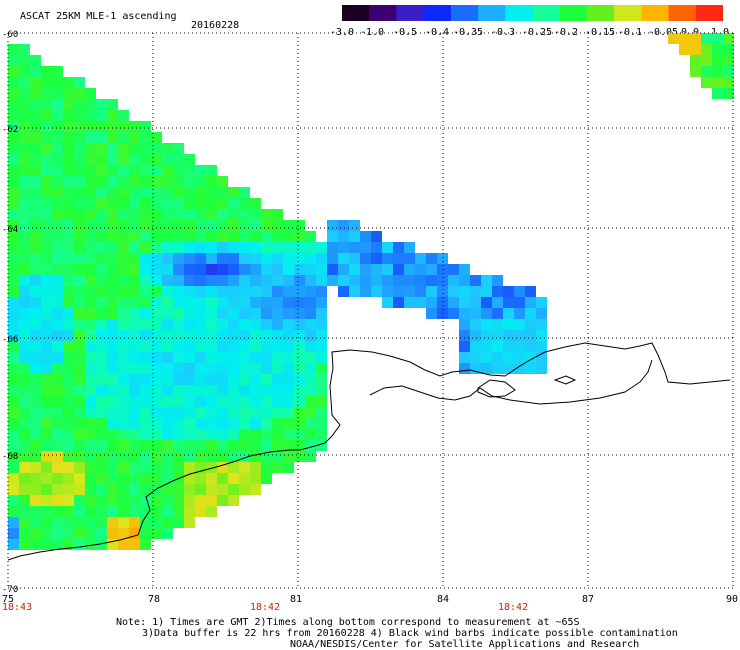  What do you see at coordinates (8, 599) in the screenshot?
I see `longitude-tick-label: 75` at bounding box center [8, 599].